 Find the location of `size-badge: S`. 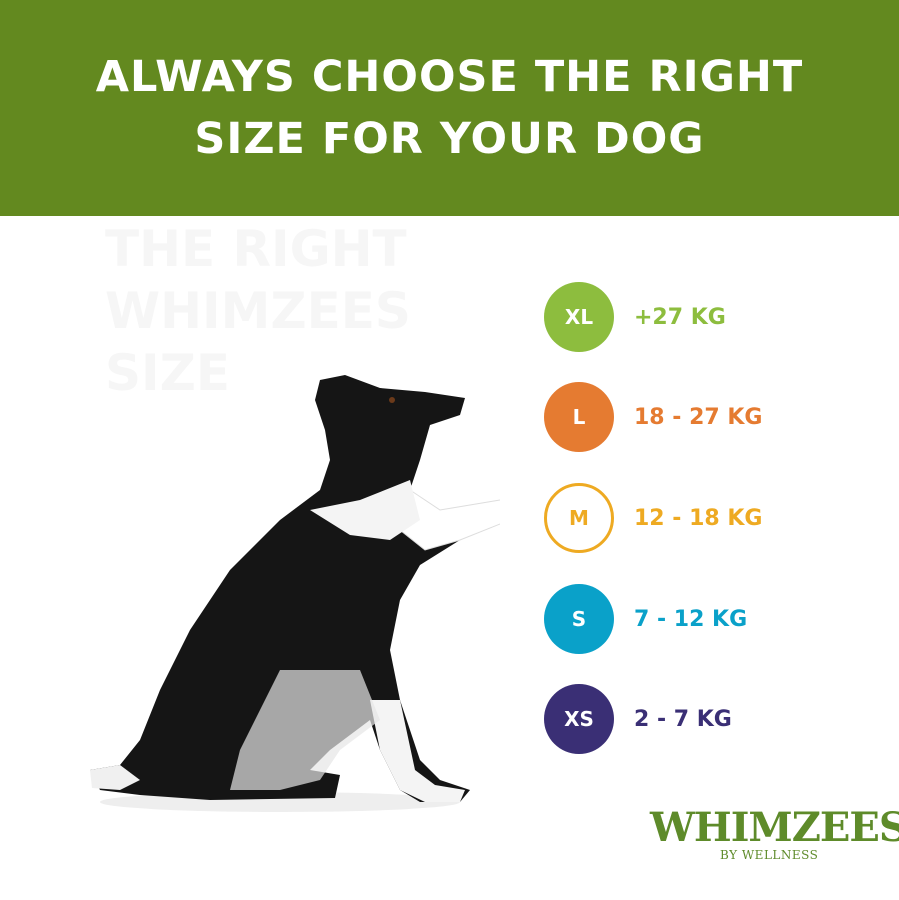

size-badge: S is located at coordinates (579, 619).